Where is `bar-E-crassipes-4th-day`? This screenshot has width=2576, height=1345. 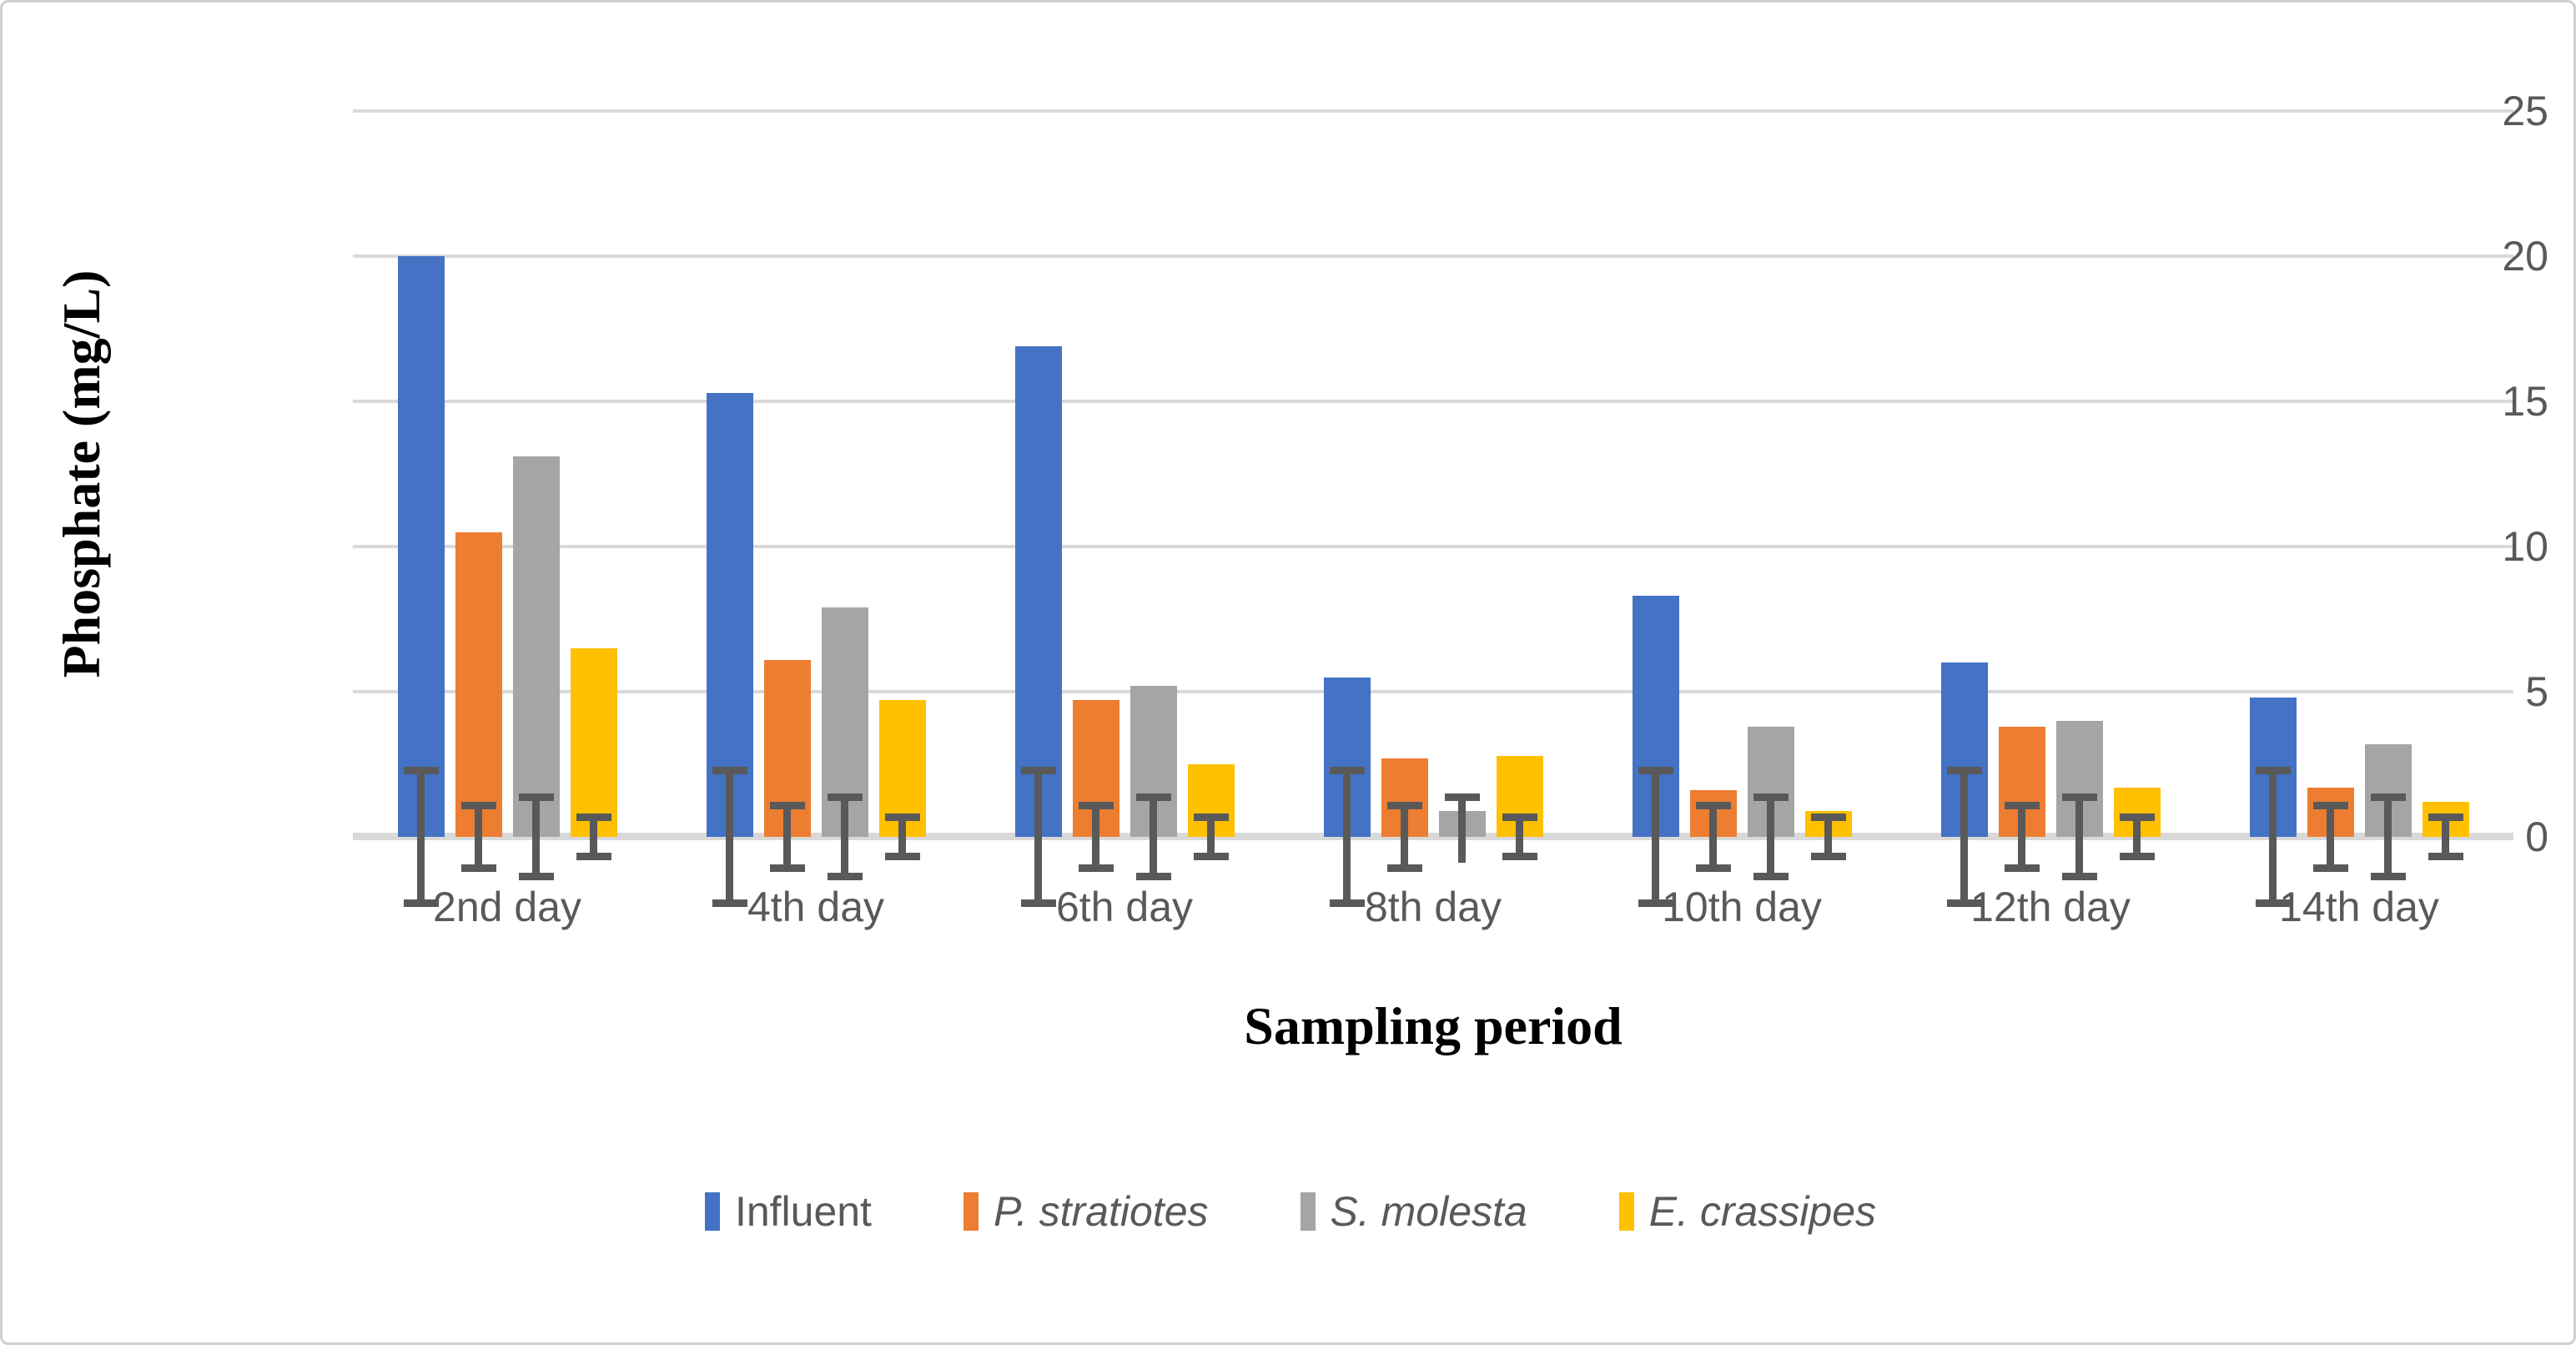
bar-E-crassipes-4th-day is located at coordinates (902, 780).